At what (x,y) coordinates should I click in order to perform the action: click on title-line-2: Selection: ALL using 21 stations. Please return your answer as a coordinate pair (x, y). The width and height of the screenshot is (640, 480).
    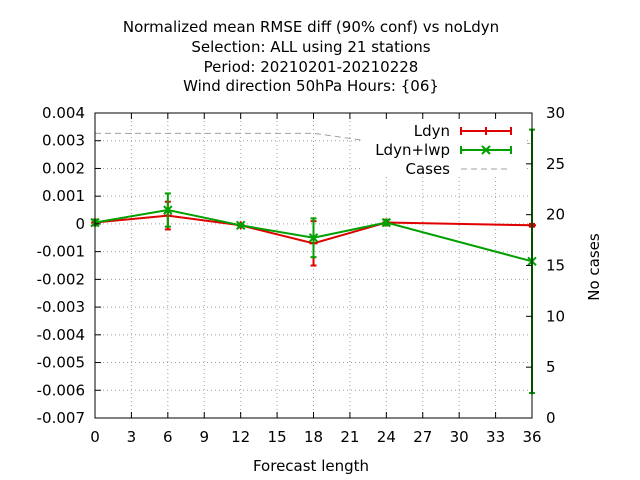
    Looking at the image, I should click on (310, 47).